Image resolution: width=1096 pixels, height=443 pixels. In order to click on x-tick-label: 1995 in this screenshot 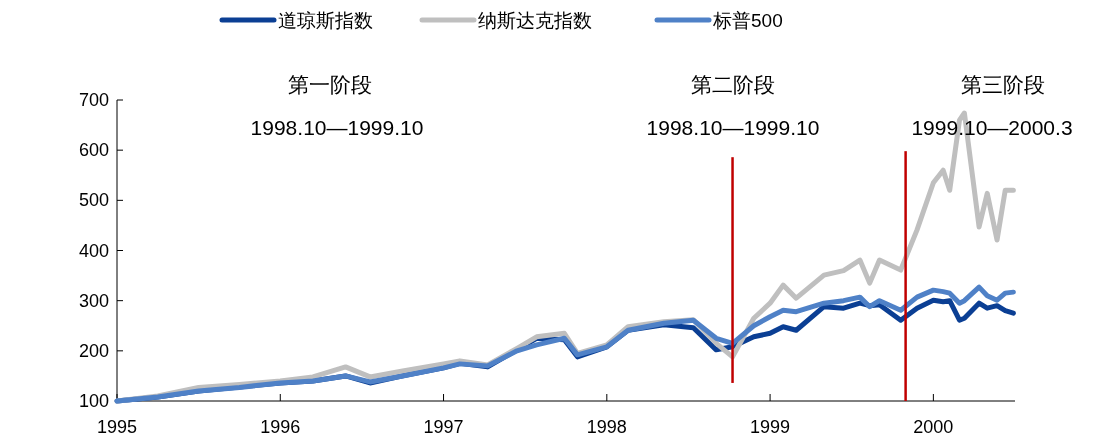, I will do `click(117, 427)`.